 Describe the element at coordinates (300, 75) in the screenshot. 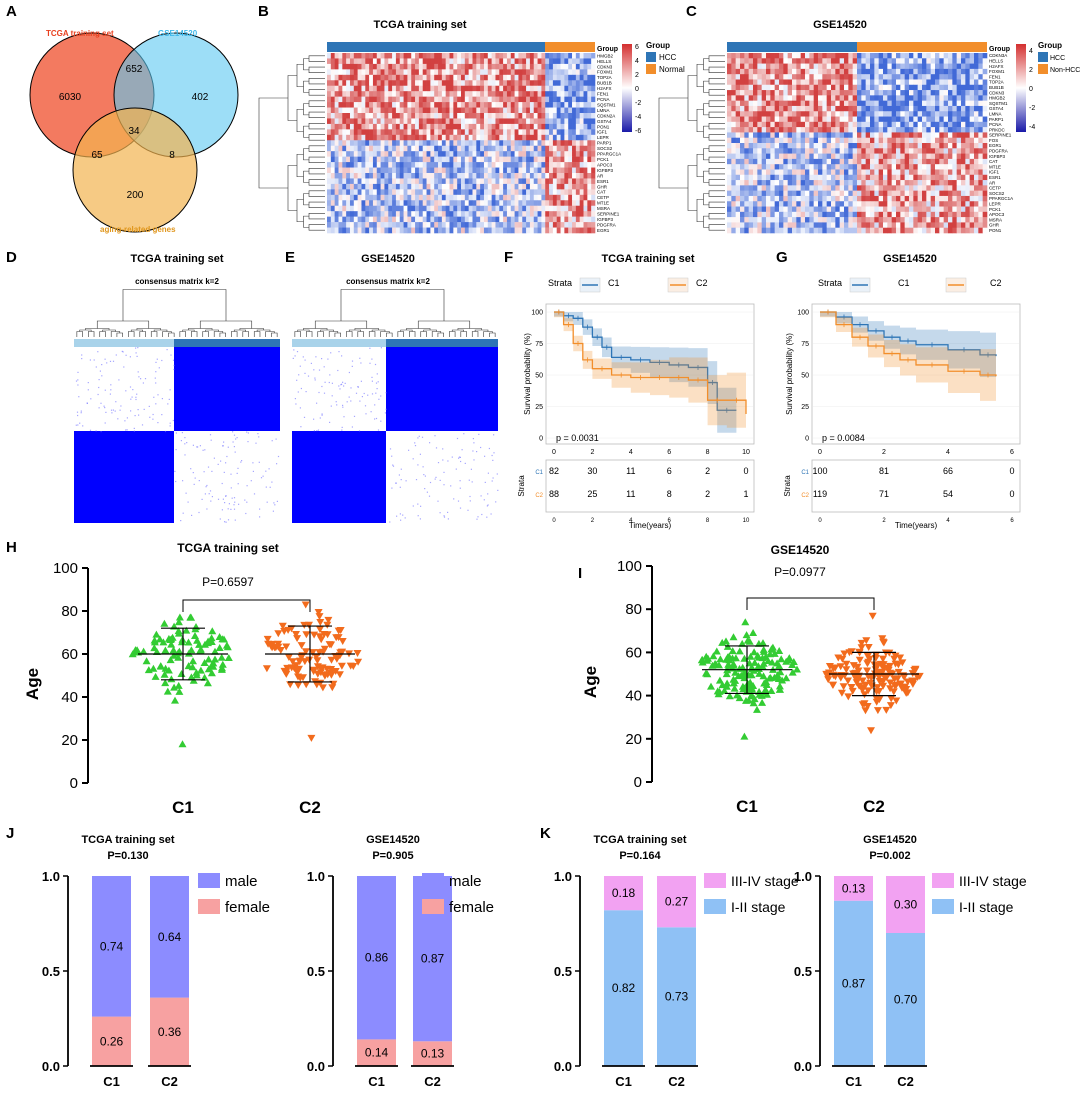

I see `dendrogram-branch` at that location.